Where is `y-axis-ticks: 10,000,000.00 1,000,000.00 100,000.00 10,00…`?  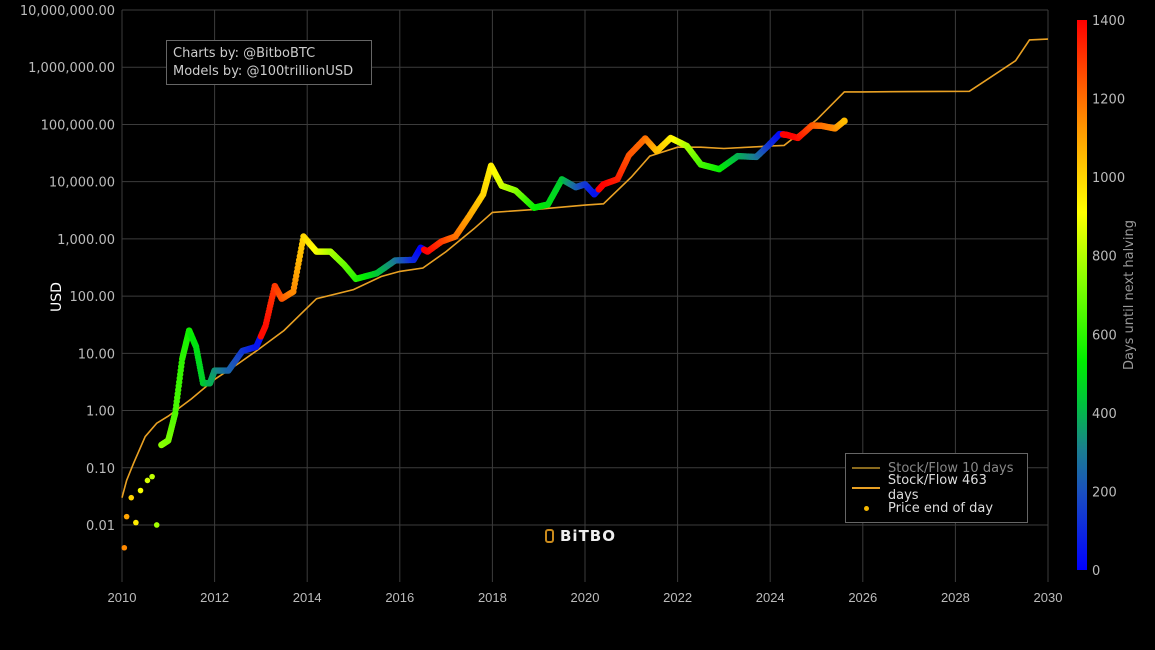 y-axis-ticks: 10,000,000.00 1,000,000.00 100,000.00 10,00… is located at coordinates (67, 269).